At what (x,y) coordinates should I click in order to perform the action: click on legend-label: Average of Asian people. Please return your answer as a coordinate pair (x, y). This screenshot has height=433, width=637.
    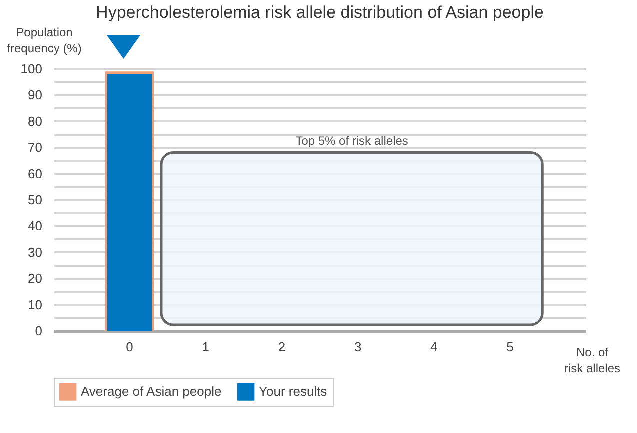
    Looking at the image, I should click on (151, 392).